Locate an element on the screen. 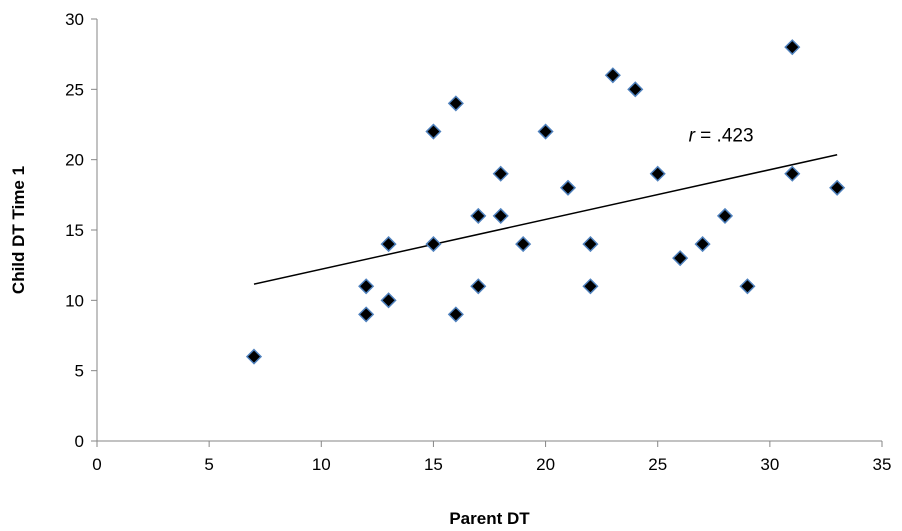 The width and height of the screenshot is (902, 531). x-tick-label: 35 is located at coordinates (882, 464).